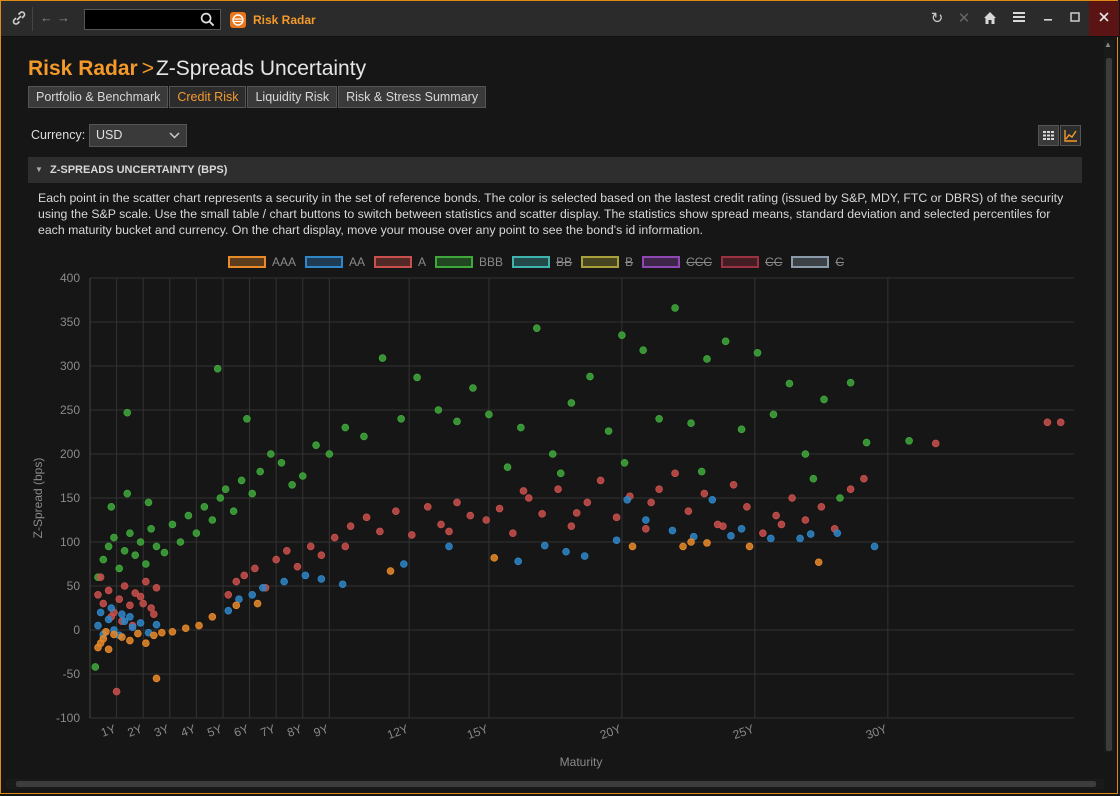  What do you see at coordinates (262, 262) in the screenshot?
I see `legend-item-aaa: AAA` at bounding box center [262, 262].